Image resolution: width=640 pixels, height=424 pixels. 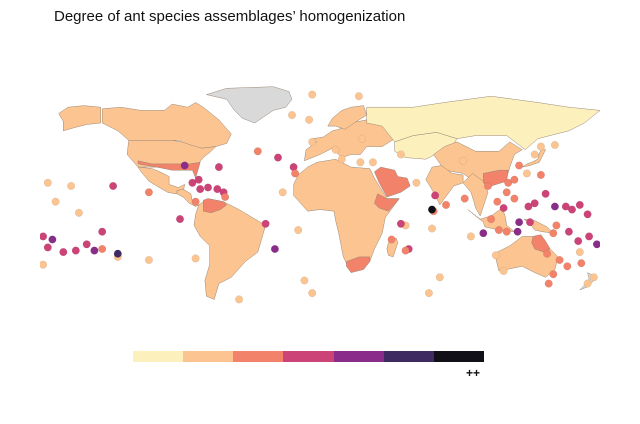 What do you see at coordinates (215, 206) in the screenshot?
I see `region-venezuela-colombia` at bounding box center [215, 206].